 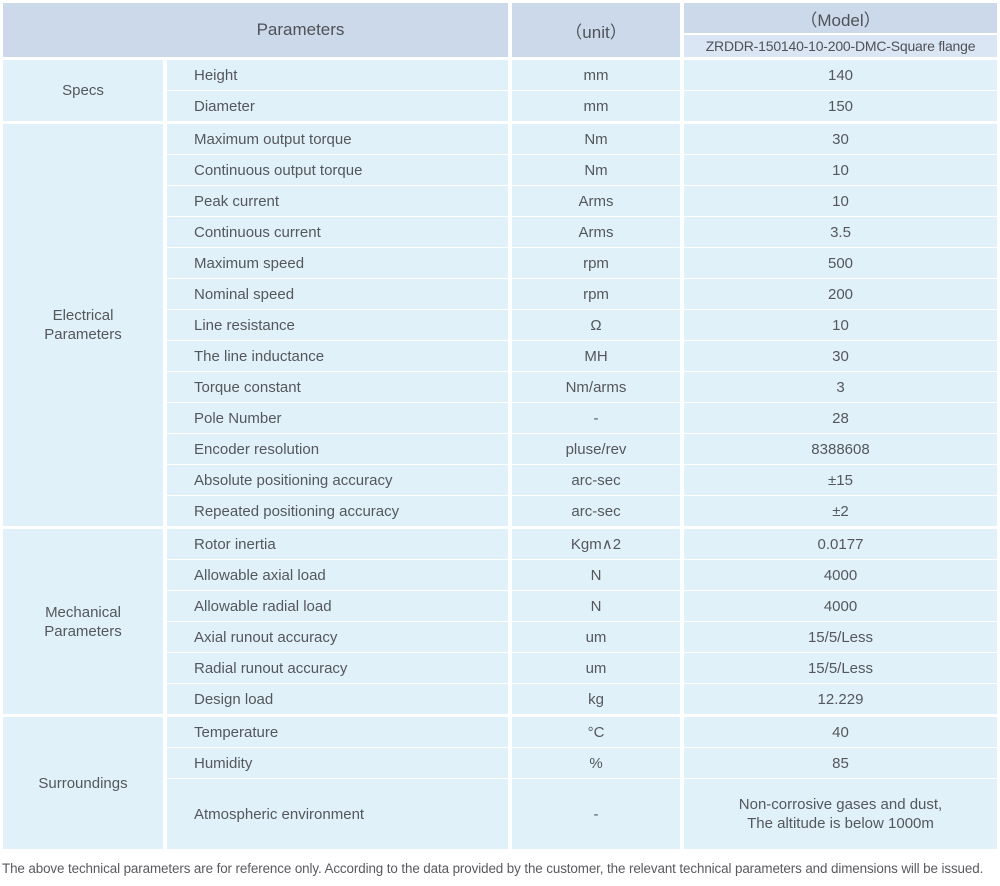 I want to click on header-parameters: Parameters, so click(x=255, y=30).